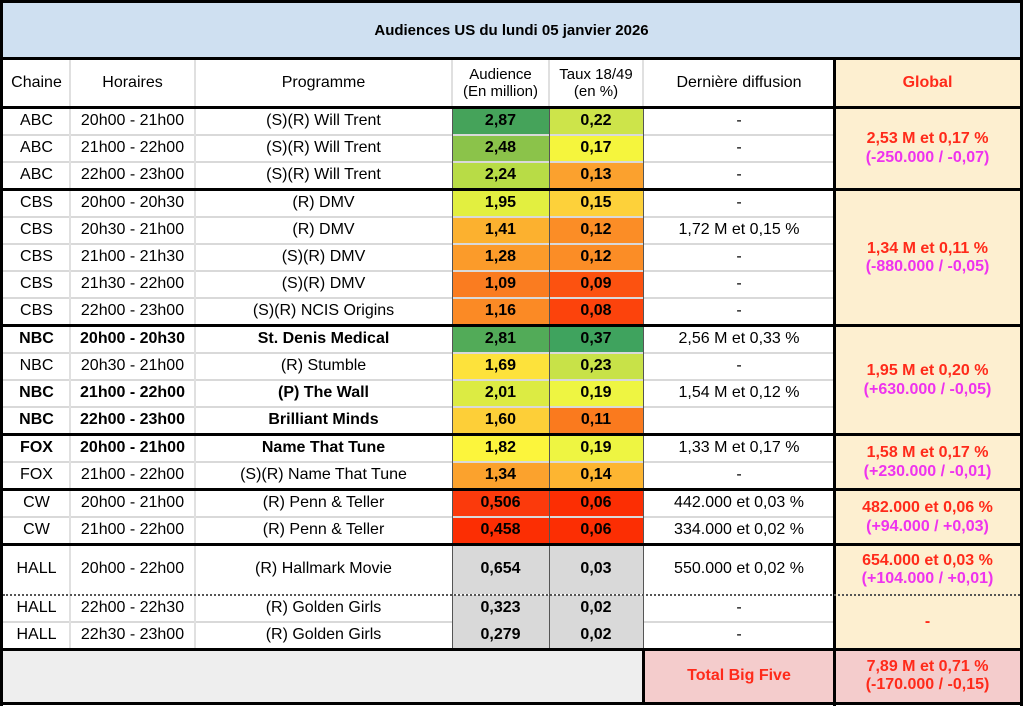 The width and height of the screenshot is (1023, 706). I want to click on cell-audience: 1,69, so click(500, 366).